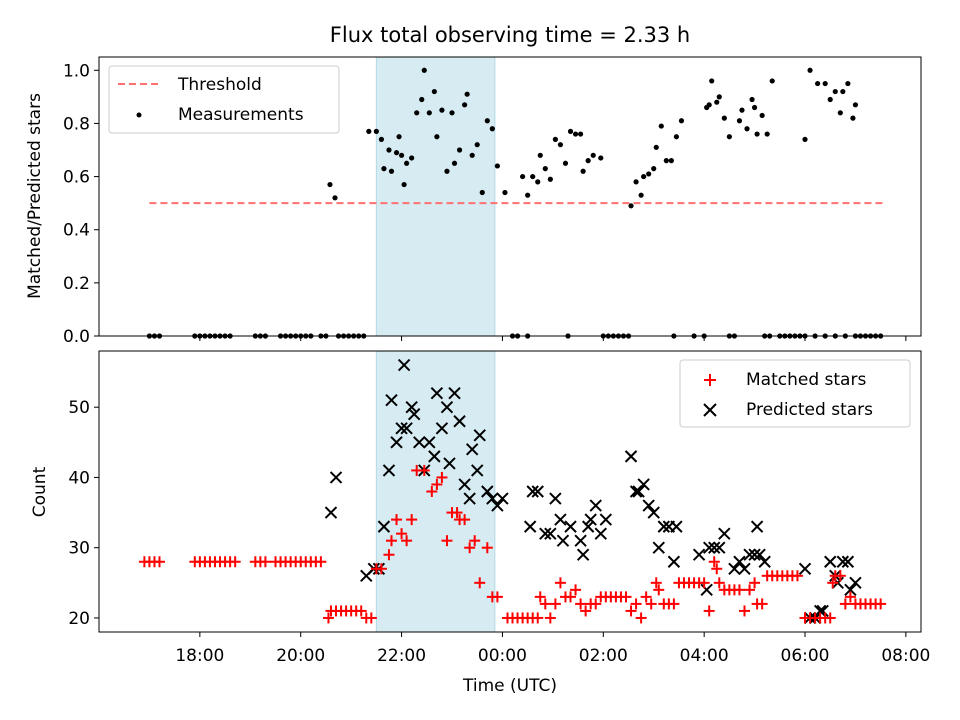 This screenshot has height=720, width=960. Describe the element at coordinates (79, 408) in the screenshot. I see `y-tick-label: 50` at that location.